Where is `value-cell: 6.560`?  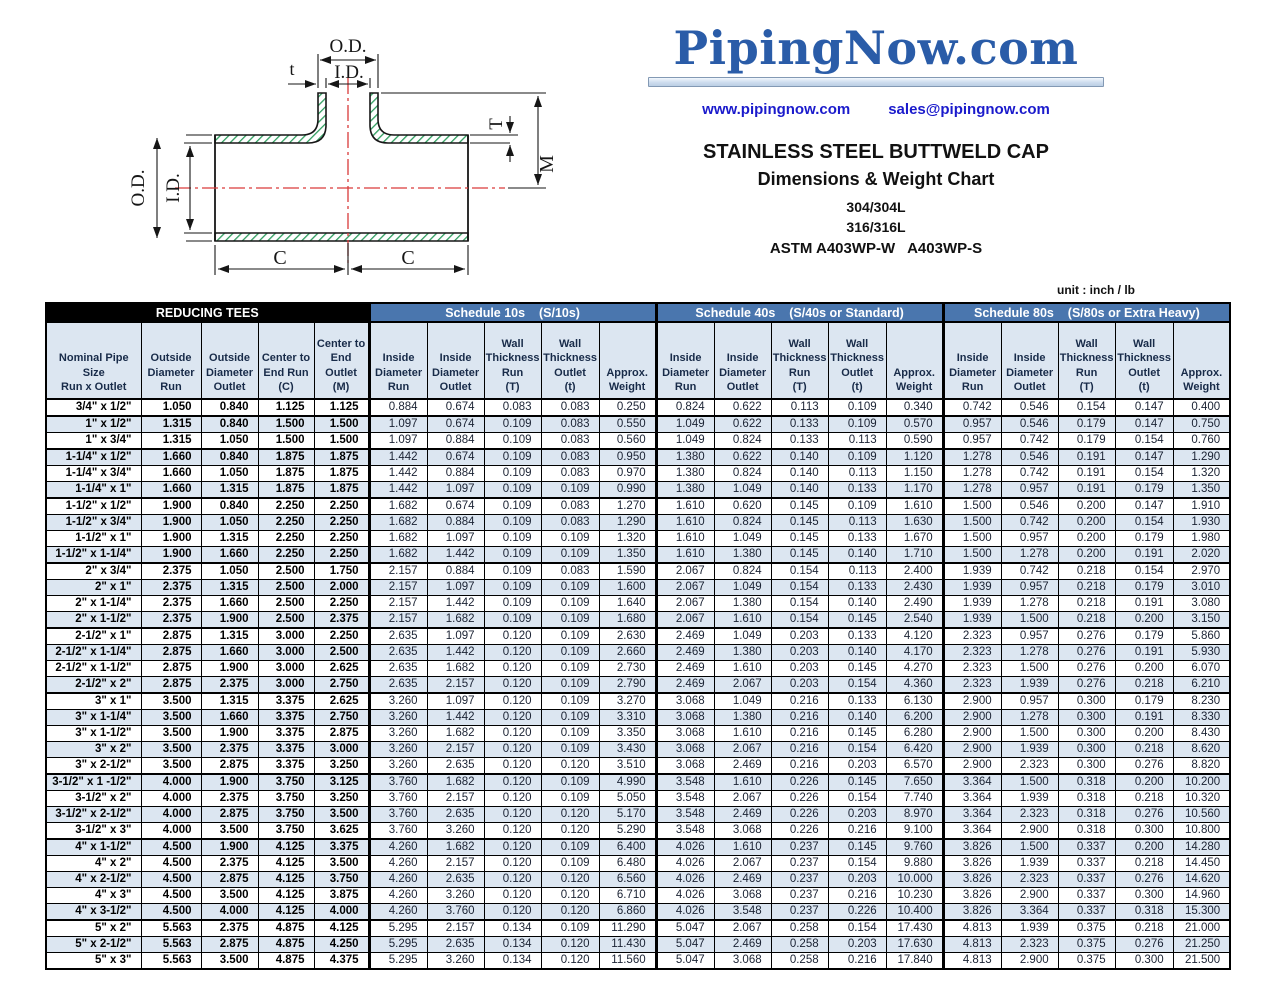
value-cell: 6.560 is located at coordinates (627, 879).